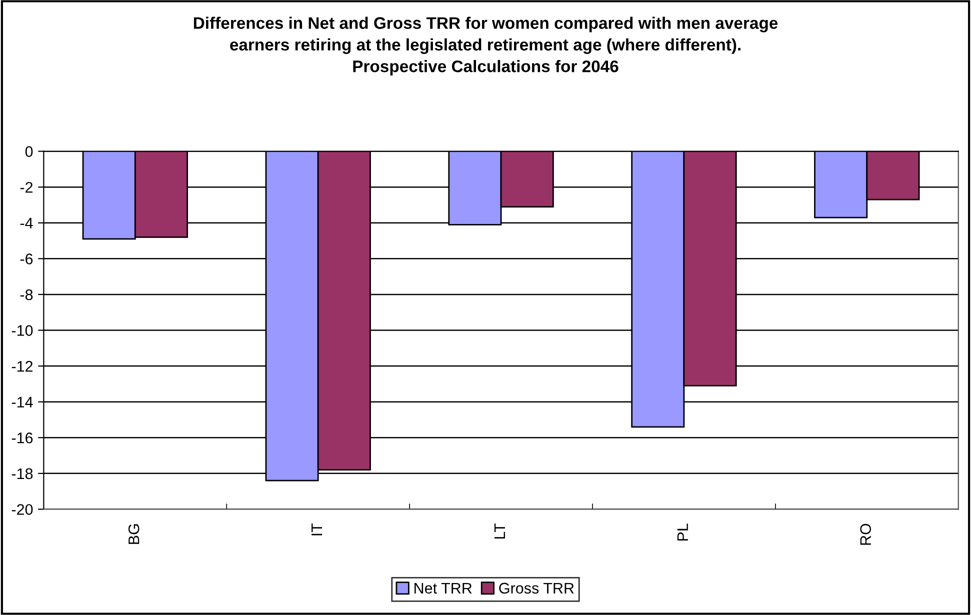  I want to click on chart-title: Differences in Net and Gross TRR for women compared with men average earners retiring at the legislated retirement age (where different). Prospective Calculations for 2046, so click(486, 46).